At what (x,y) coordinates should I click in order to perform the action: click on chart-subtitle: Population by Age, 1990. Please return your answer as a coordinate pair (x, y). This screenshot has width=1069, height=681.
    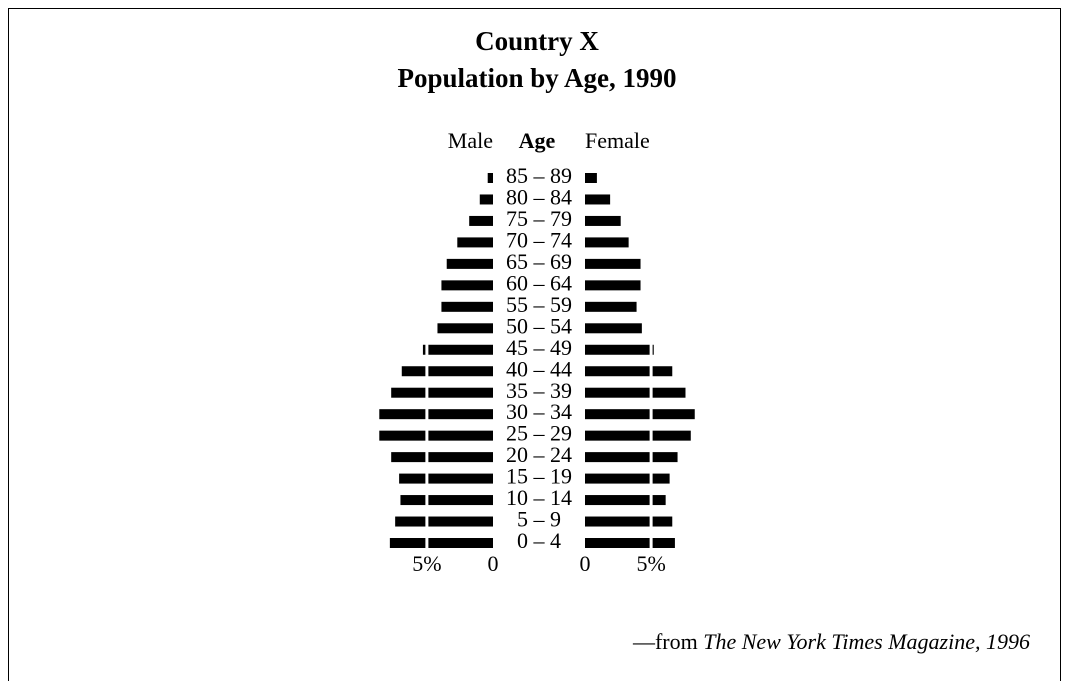
    Looking at the image, I should click on (536, 78).